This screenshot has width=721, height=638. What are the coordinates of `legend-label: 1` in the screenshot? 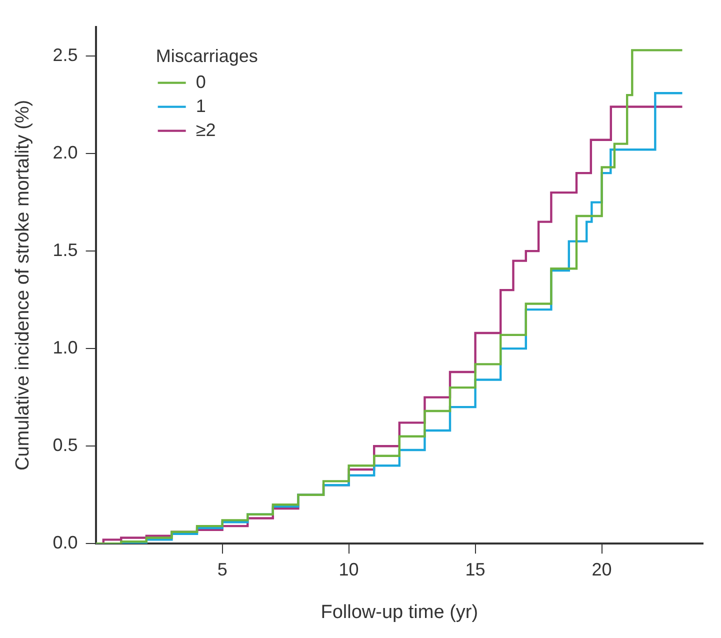 It's located at (201, 106).